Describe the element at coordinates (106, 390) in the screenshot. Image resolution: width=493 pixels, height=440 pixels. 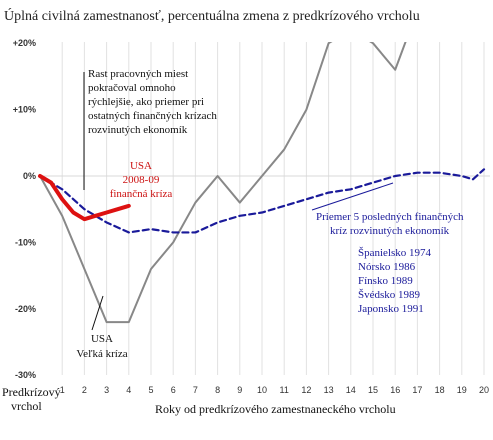
I see `x-tick-label: 3` at that location.